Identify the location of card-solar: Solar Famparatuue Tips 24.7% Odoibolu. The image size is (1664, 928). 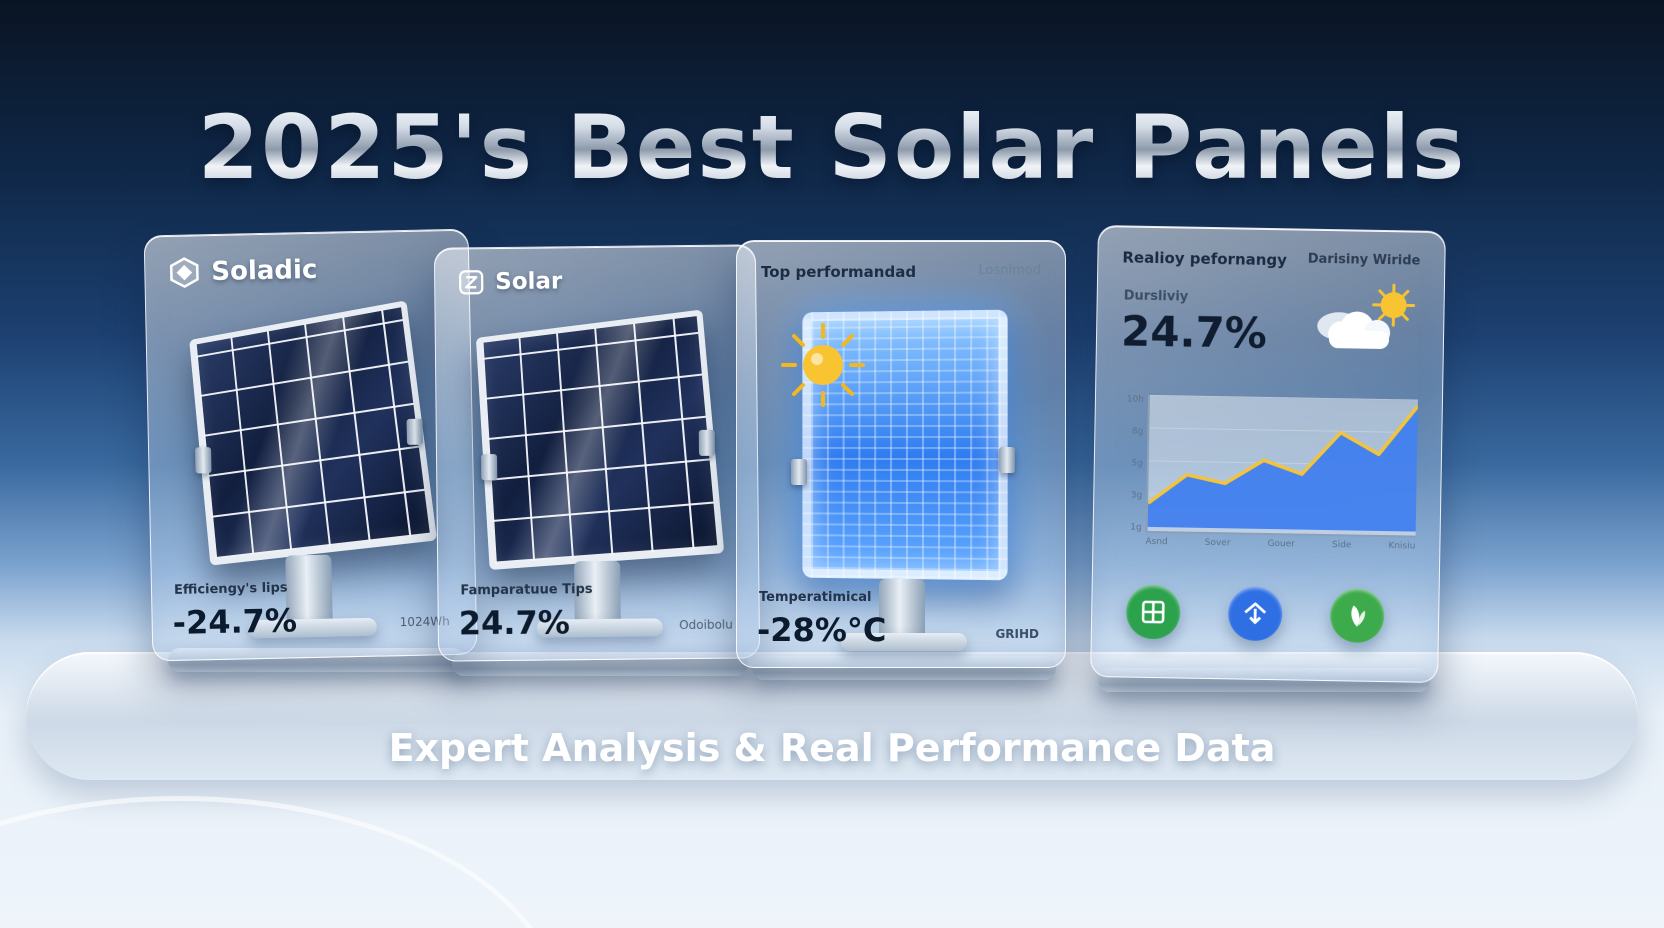
(597, 453).